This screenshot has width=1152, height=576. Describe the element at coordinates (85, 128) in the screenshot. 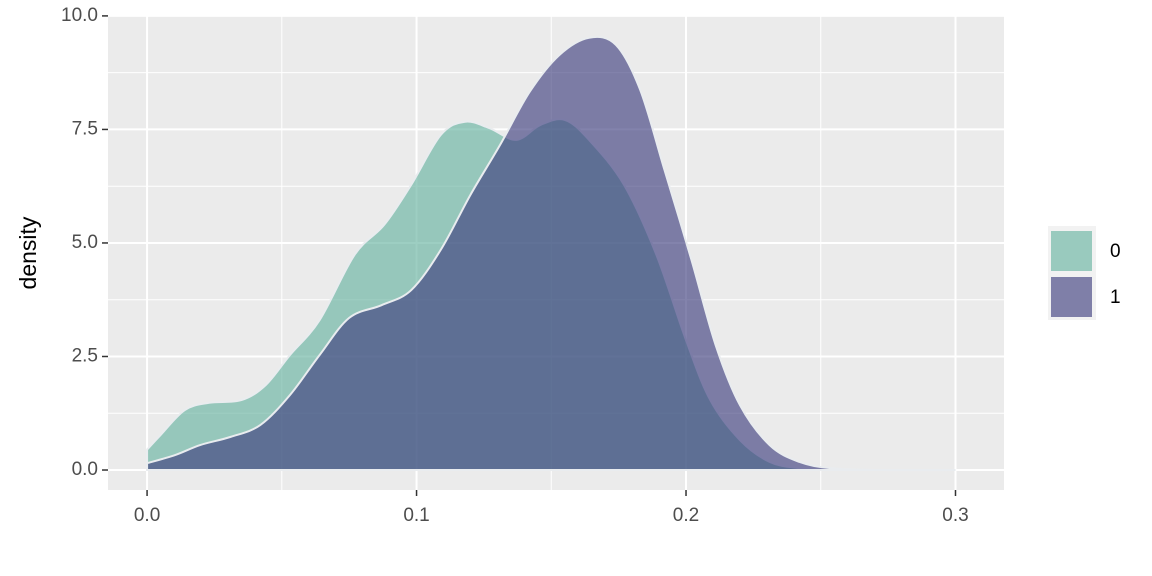

I see `y-tick-label: 7.5` at that location.